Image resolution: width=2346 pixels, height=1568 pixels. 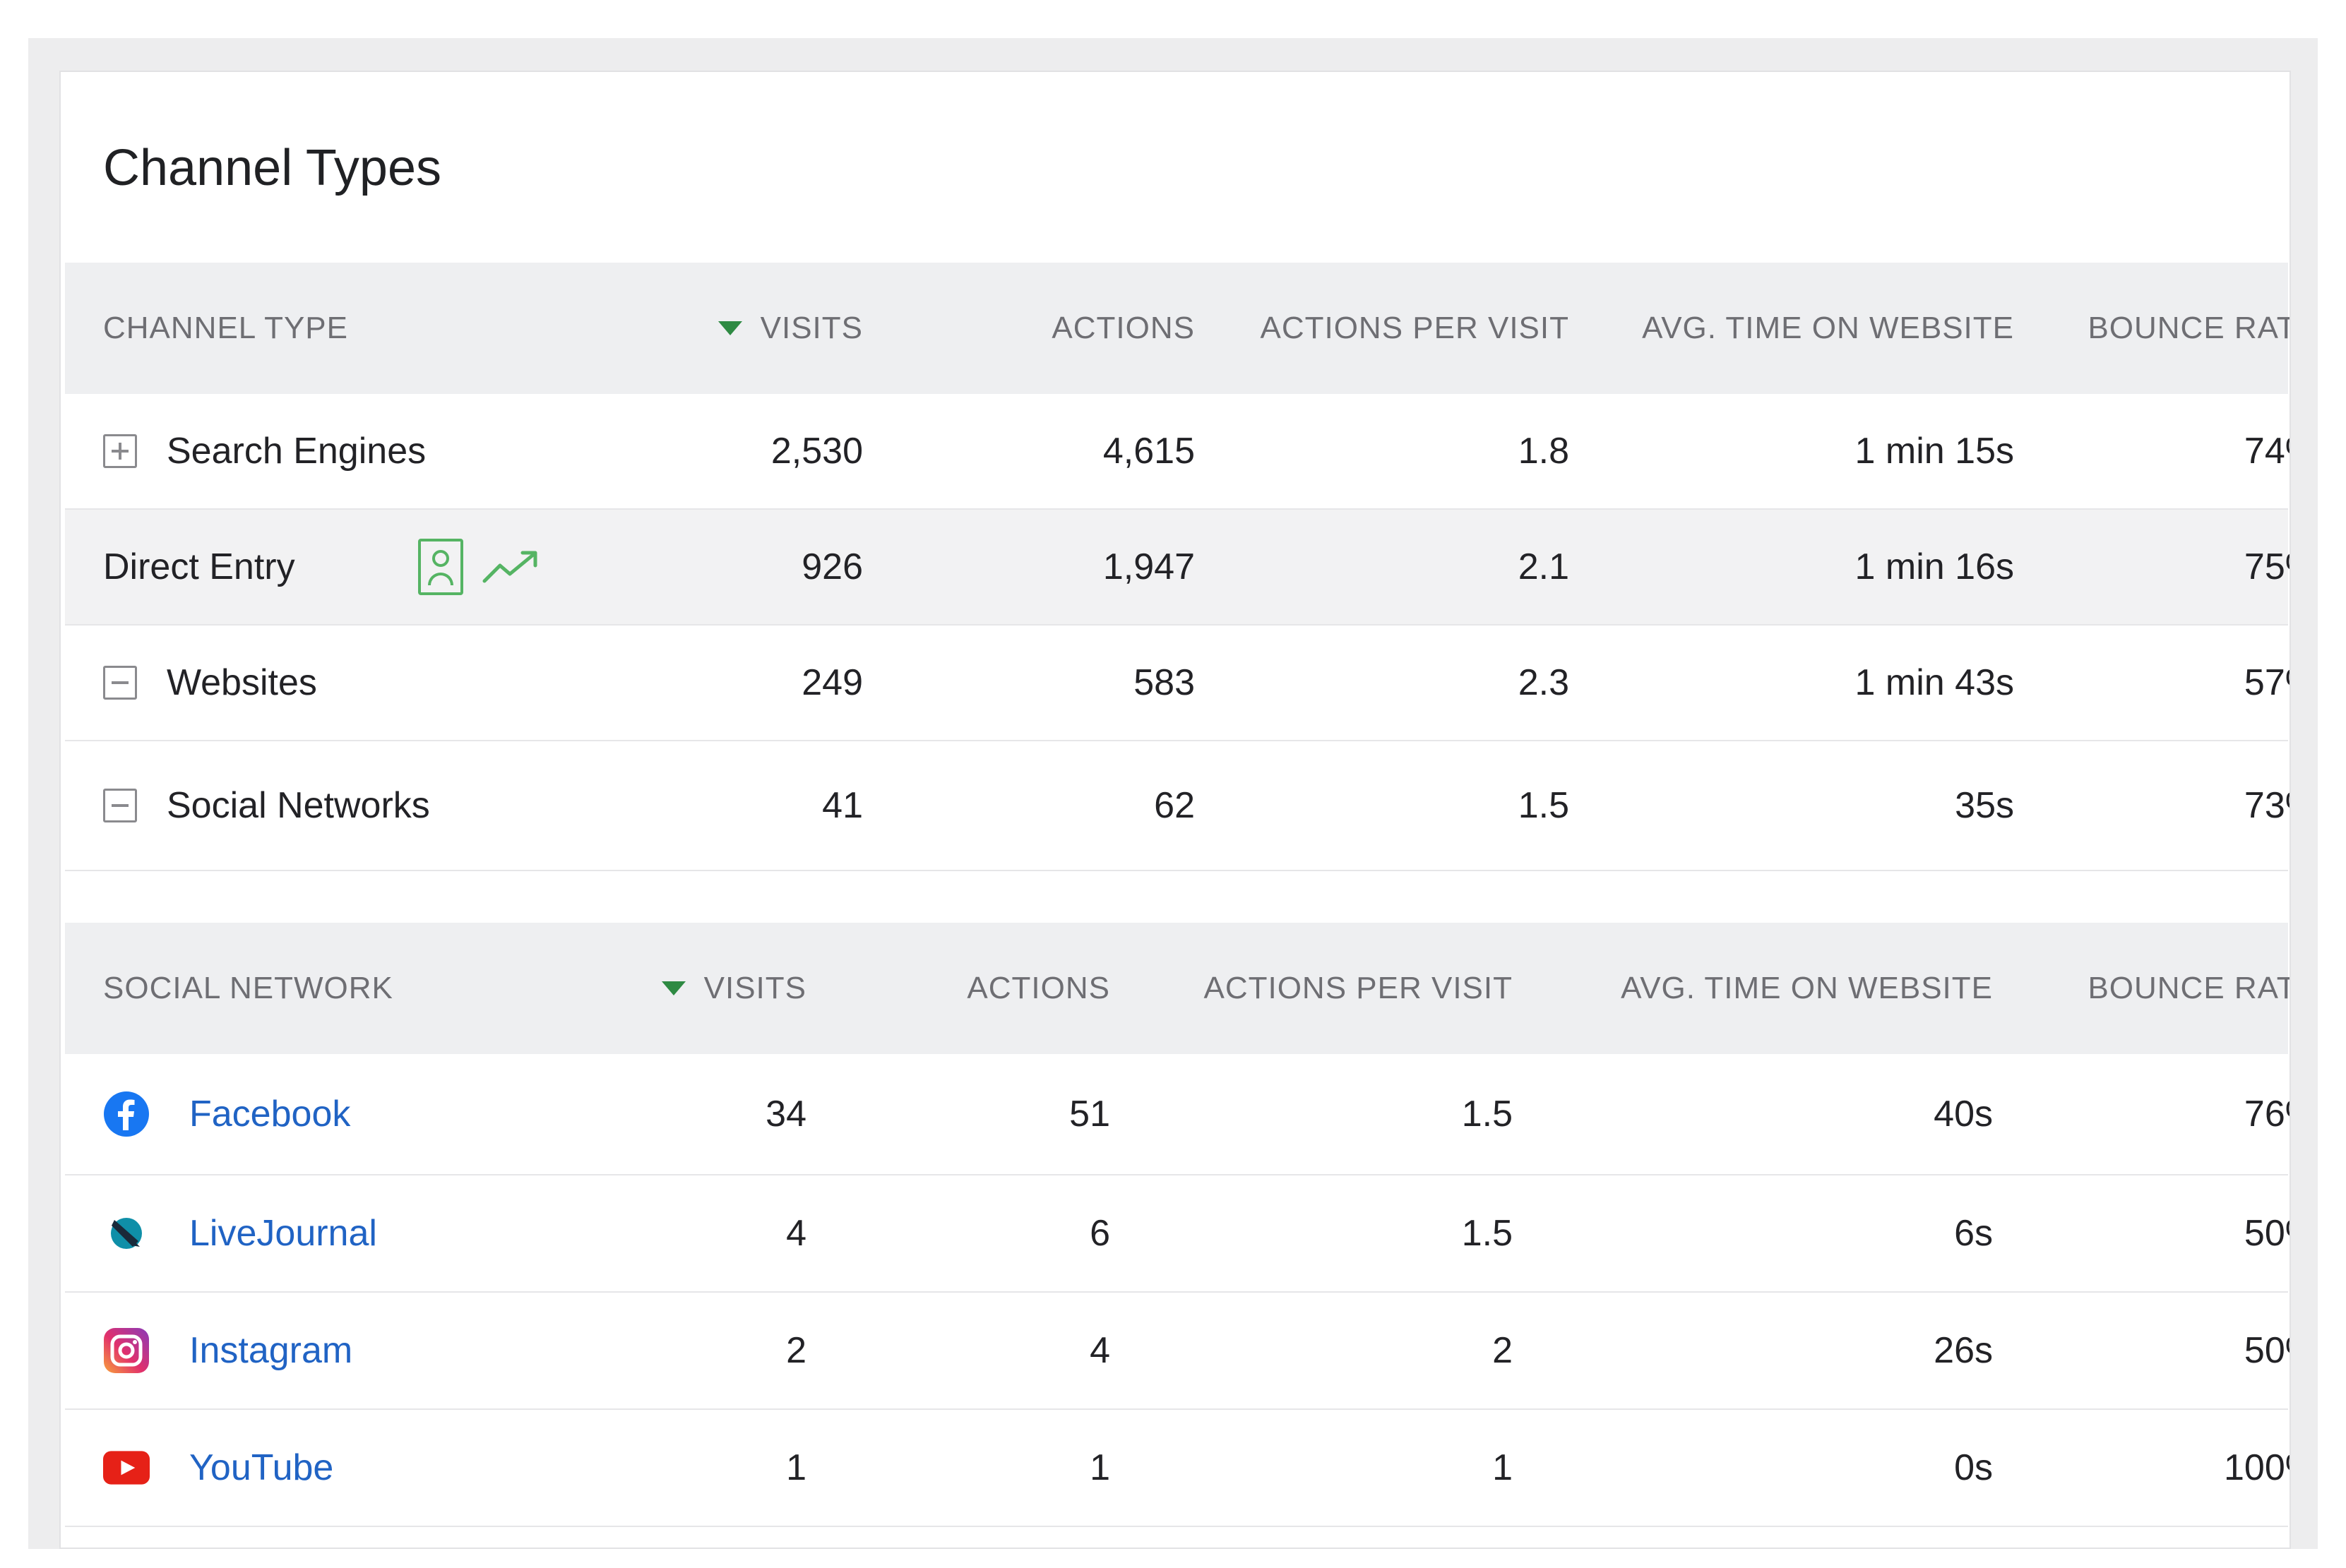 What do you see at coordinates (796, 1233) in the screenshot?
I see `visits-value: 4` at bounding box center [796, 1233].